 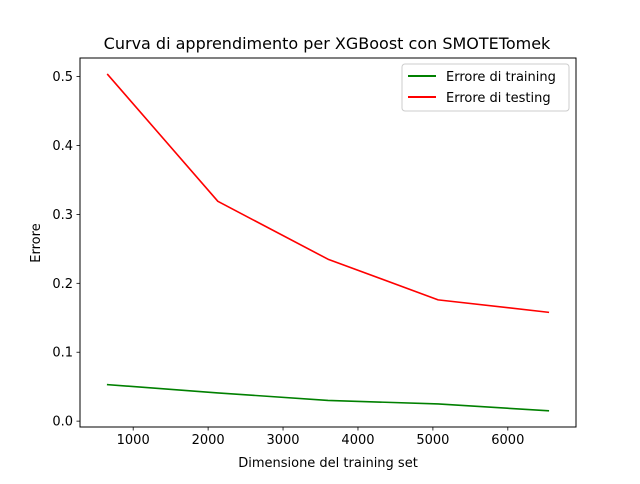 I want to click on y-tick-label: 0.2, so click(x=62, y=284).